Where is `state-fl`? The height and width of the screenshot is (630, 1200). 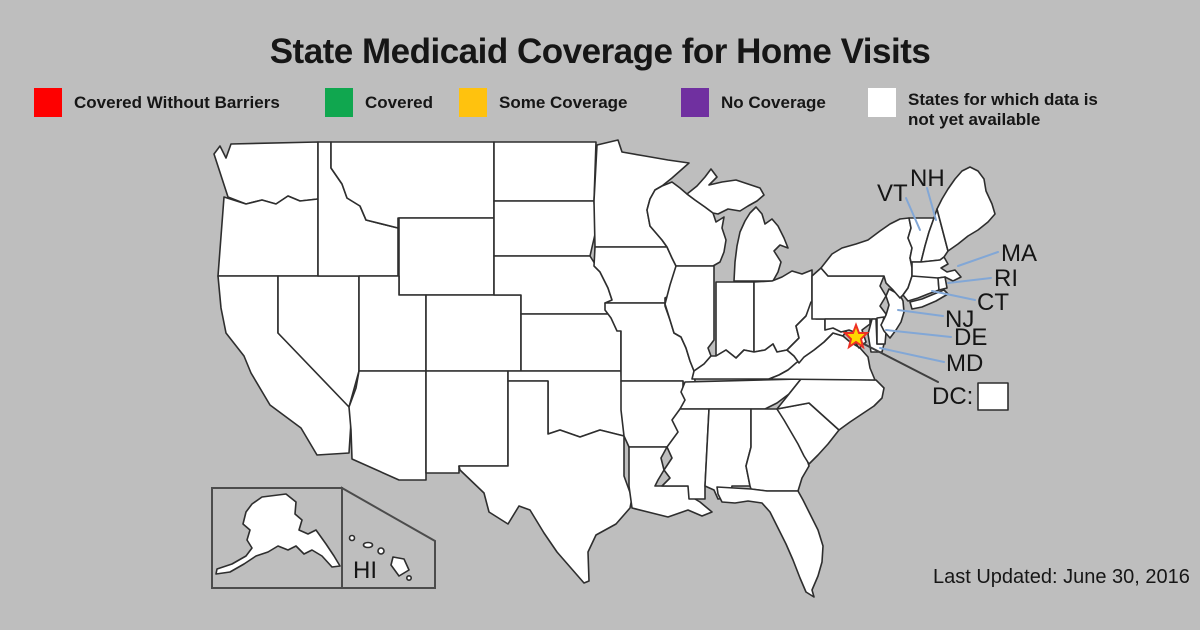
state-fl is located at coordinates (770, 542).